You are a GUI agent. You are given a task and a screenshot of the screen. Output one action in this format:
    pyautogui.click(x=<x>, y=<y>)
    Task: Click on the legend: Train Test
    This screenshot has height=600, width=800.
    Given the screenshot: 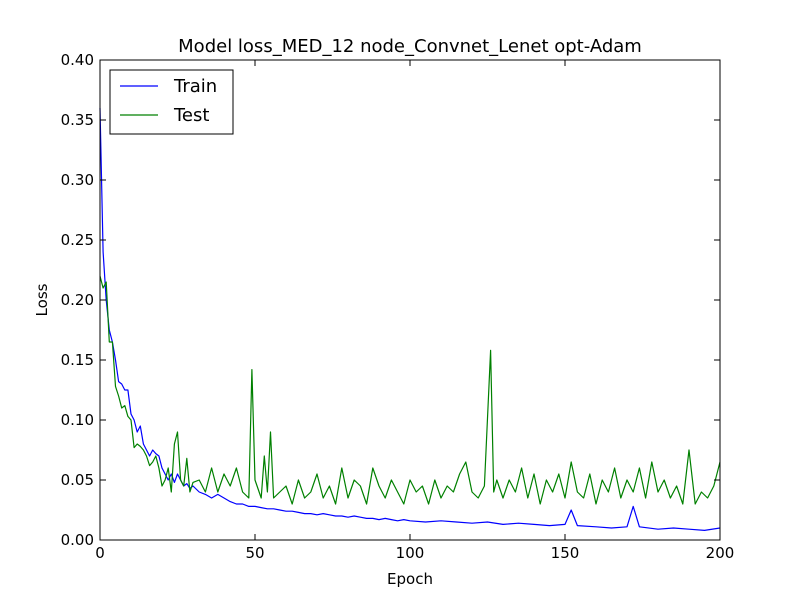 What is the action you would take?
    pyautogui.click(x=171, y=102)
    